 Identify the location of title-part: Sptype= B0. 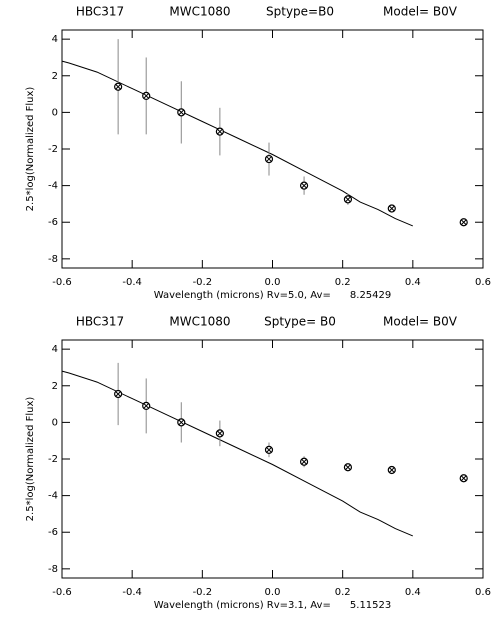
(300, 322).